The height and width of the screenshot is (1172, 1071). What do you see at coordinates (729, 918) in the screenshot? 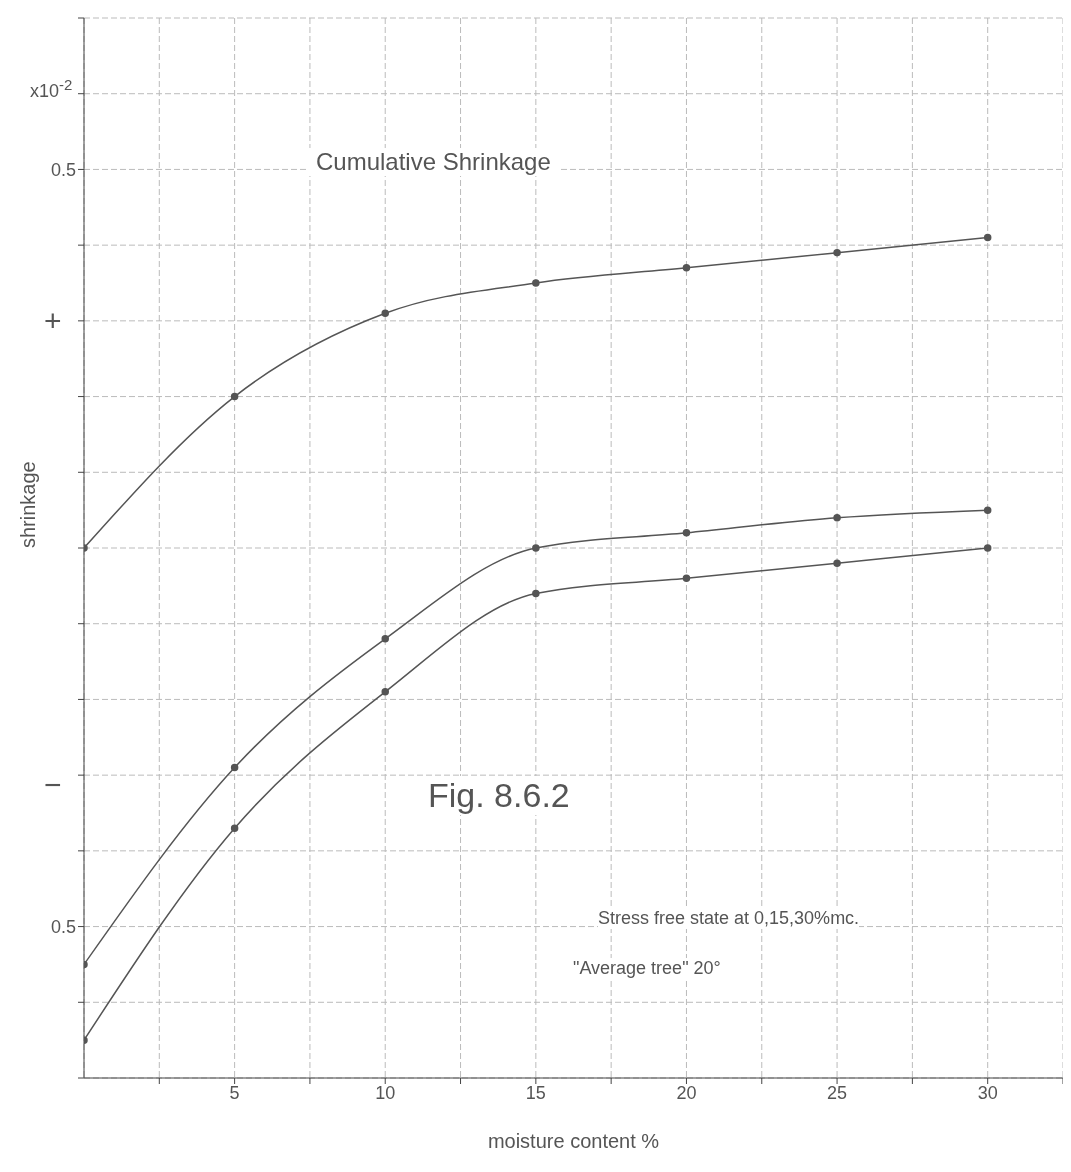
I see `annotation: Stress free state at 0,15,30%mc.` at bounding box center [729, 918].